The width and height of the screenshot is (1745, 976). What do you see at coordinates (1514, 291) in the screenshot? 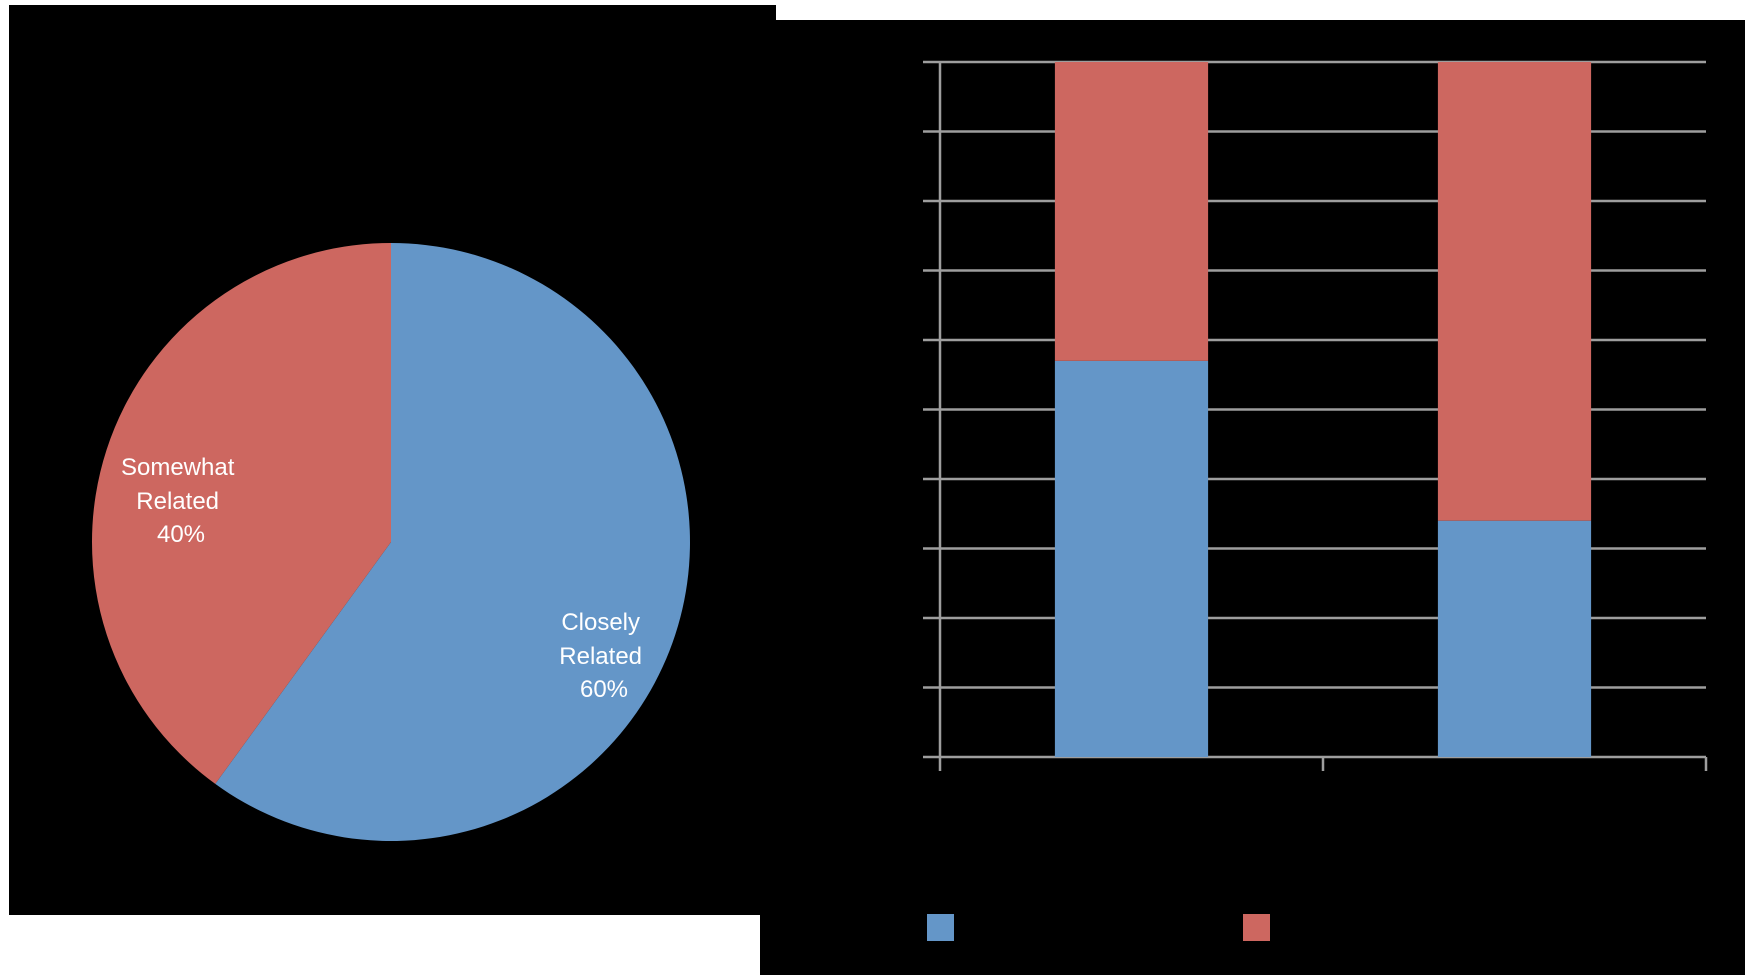
I see `bar-segment-cat2-series2` at bounding box center [1514, 291].